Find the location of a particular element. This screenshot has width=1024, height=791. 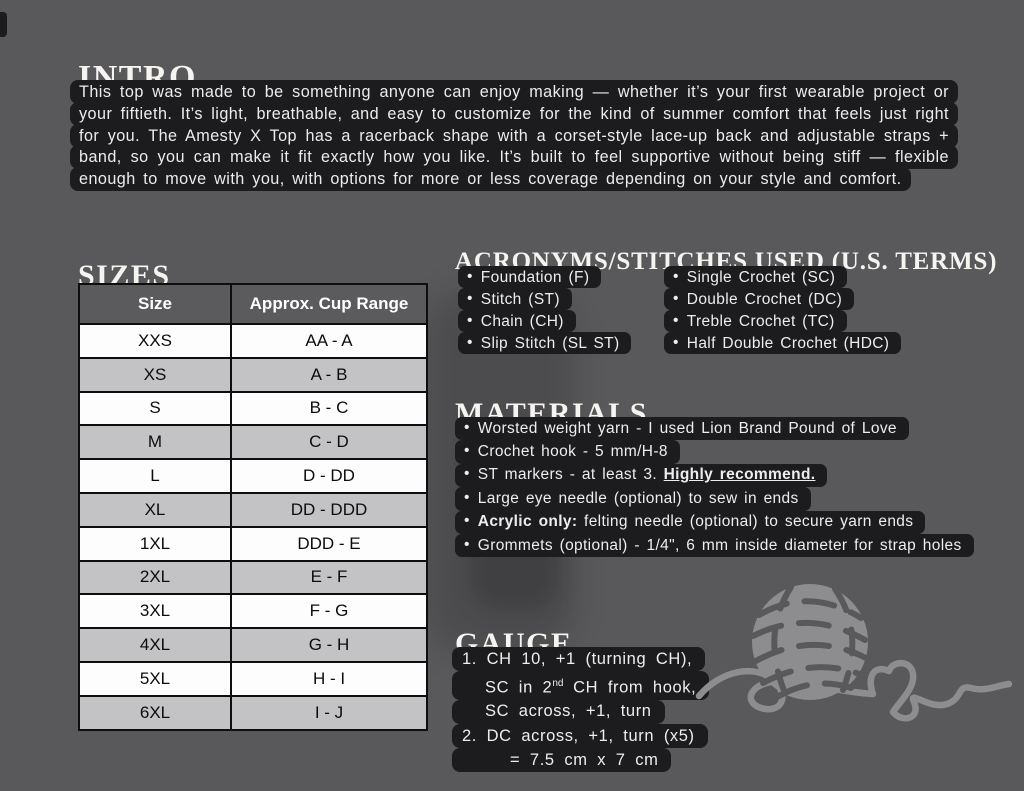

size-cell: 3XL is located at coordinates (155, 611).